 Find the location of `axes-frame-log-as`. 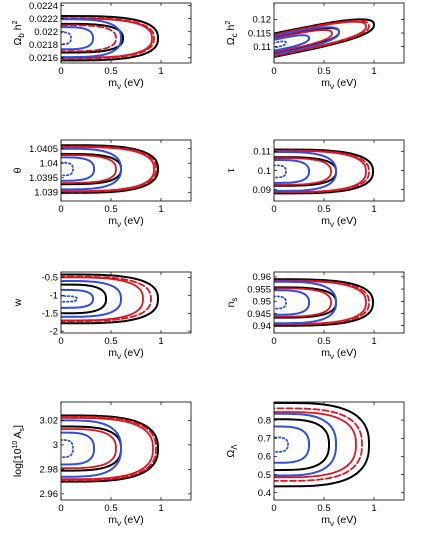

axes-frame-log-as is located at coordinates (126, 451).